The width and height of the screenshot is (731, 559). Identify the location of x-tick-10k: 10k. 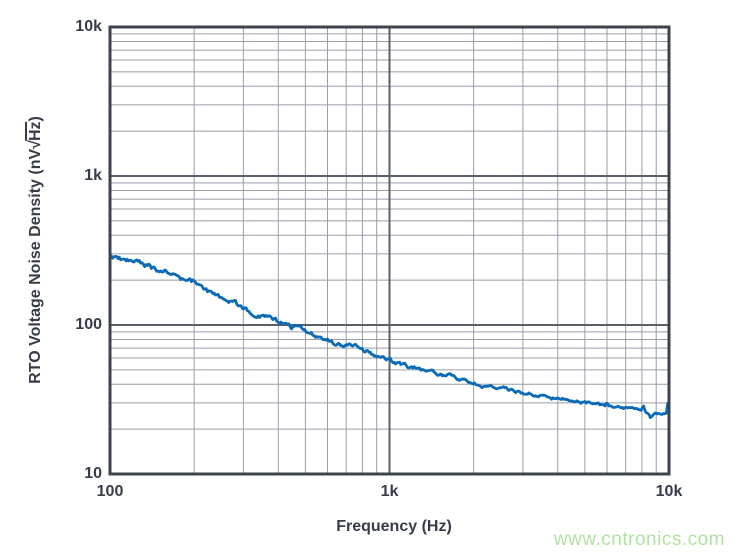
(669, 491).